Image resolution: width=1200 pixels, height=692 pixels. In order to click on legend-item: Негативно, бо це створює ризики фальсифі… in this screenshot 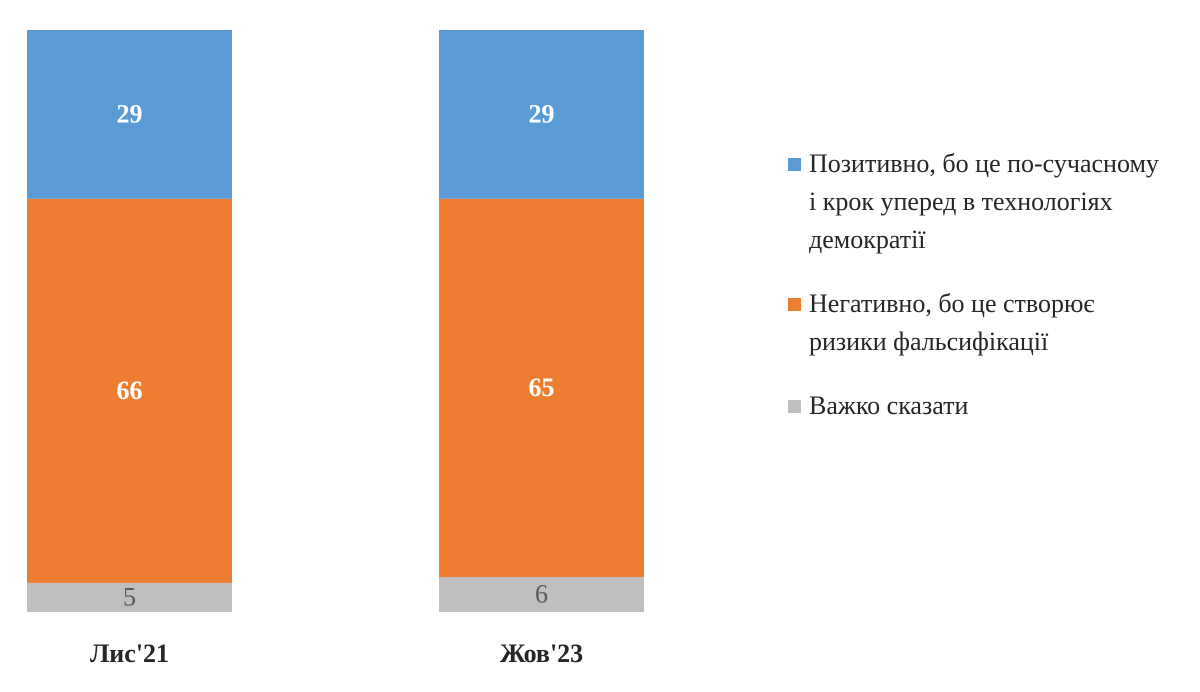, I will do `click(978, 323)`.